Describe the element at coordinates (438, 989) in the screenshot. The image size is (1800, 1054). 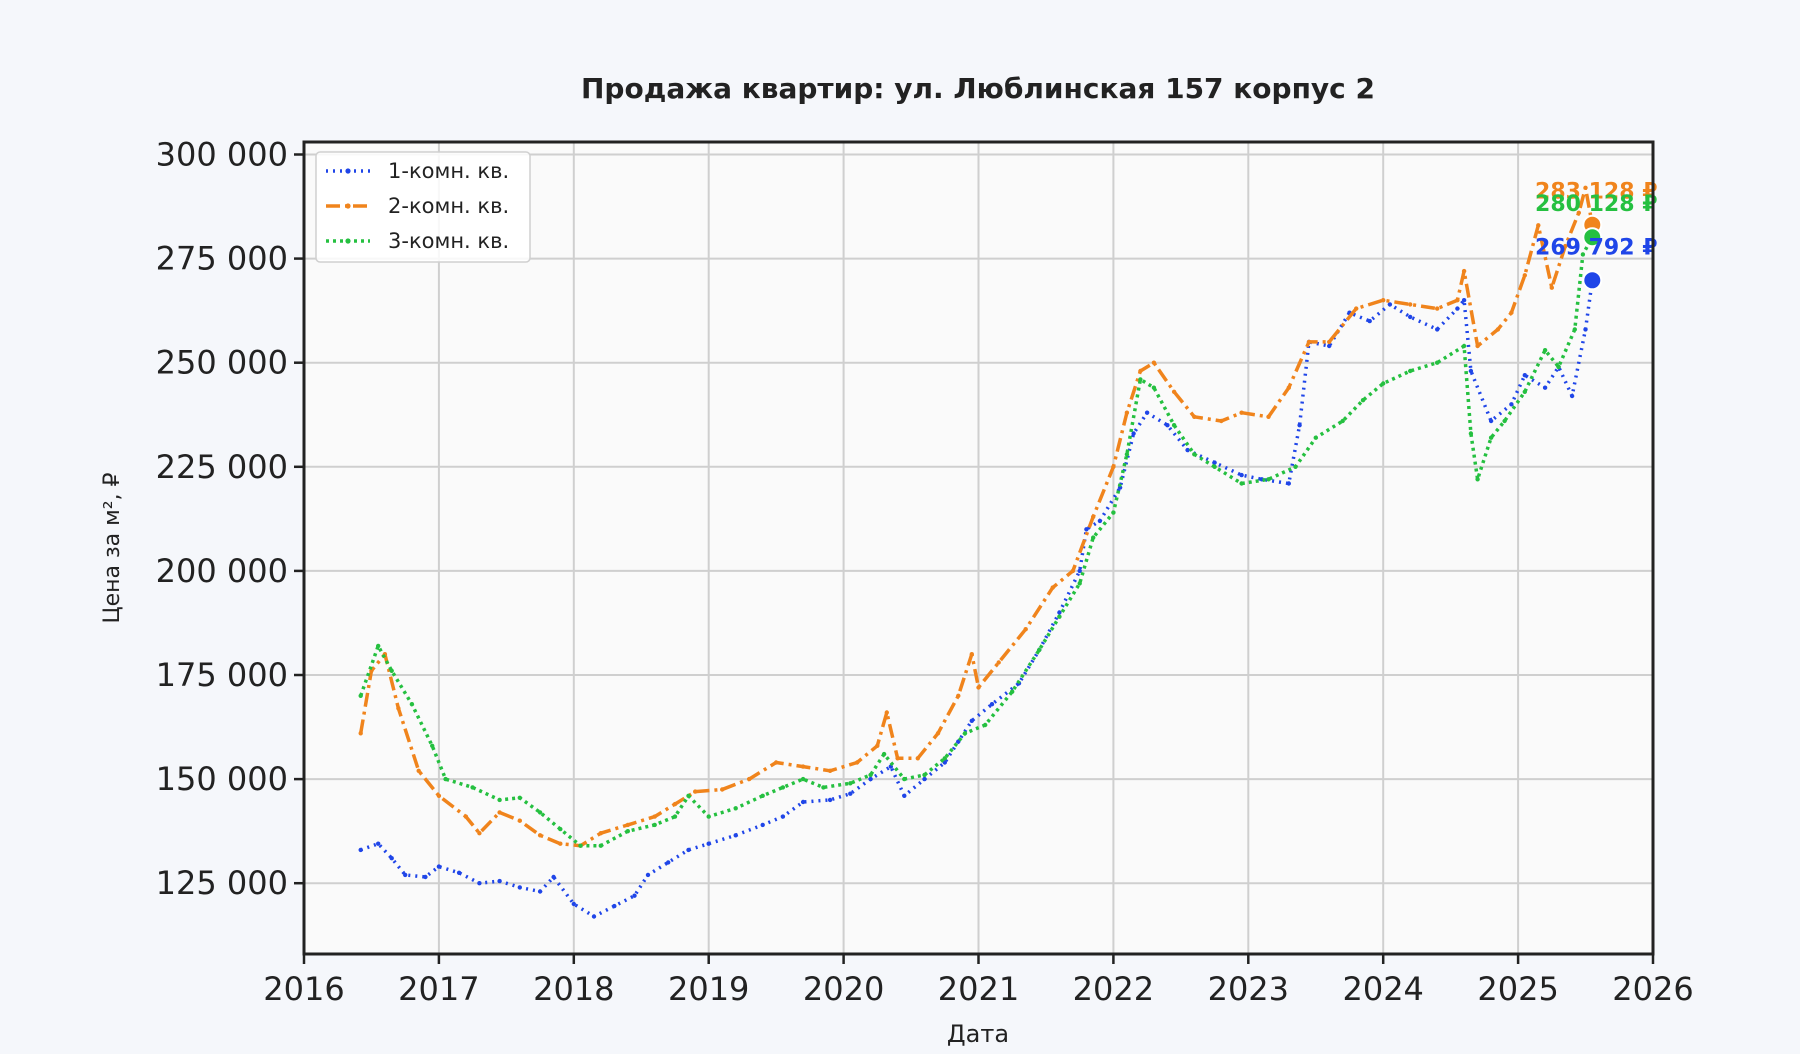
I see `x-tick-label: 2017` at that location.